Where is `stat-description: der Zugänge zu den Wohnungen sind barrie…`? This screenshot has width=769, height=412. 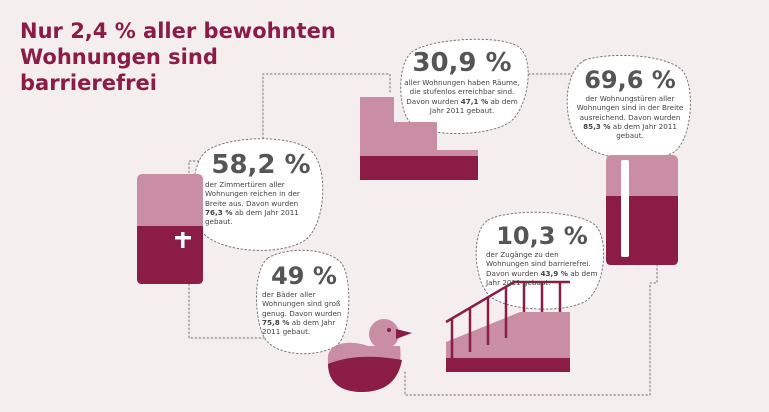
stat-description: der Zugänge zu den Wohnungen sind barrie… is located at coordinates (542, 268).